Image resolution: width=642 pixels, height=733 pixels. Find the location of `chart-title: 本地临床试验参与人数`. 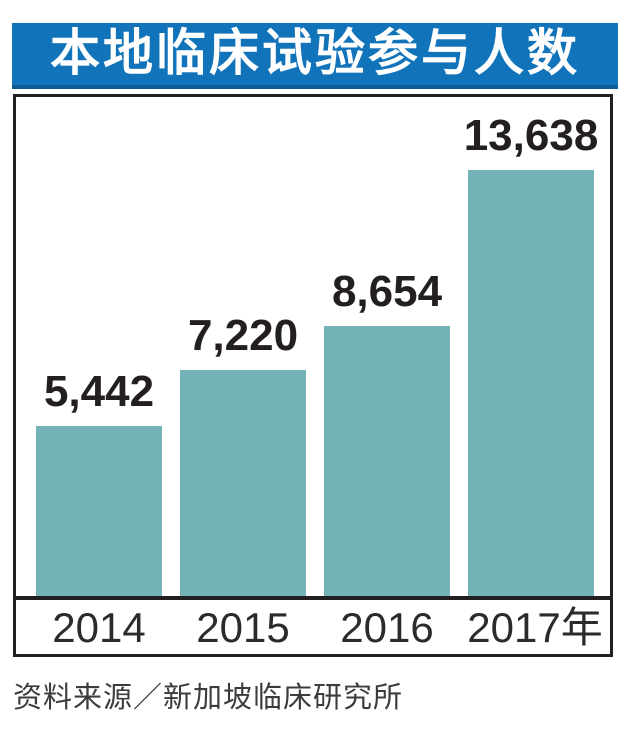

chart-title: 本地临床试验参与人数 is located at coordinates (315, 53).